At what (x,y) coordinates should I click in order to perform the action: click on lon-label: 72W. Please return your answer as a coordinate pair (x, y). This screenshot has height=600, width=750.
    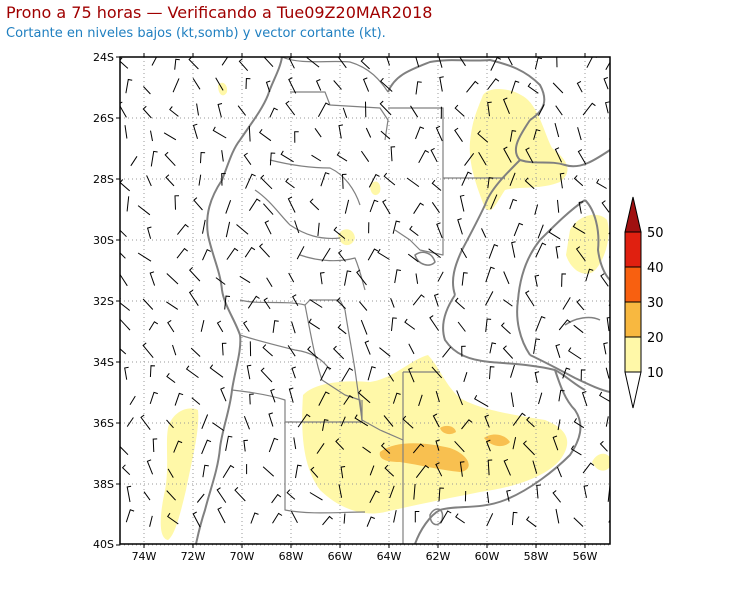
    Looking at the image, I should click on (193, 556).